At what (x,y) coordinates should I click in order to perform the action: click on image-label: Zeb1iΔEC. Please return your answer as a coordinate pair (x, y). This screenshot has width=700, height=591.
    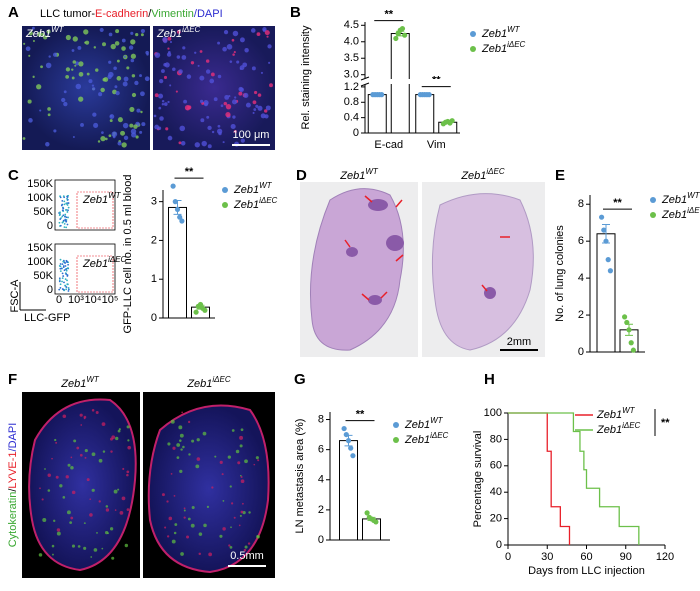
    Looking at the image, I should click on (482, 174).